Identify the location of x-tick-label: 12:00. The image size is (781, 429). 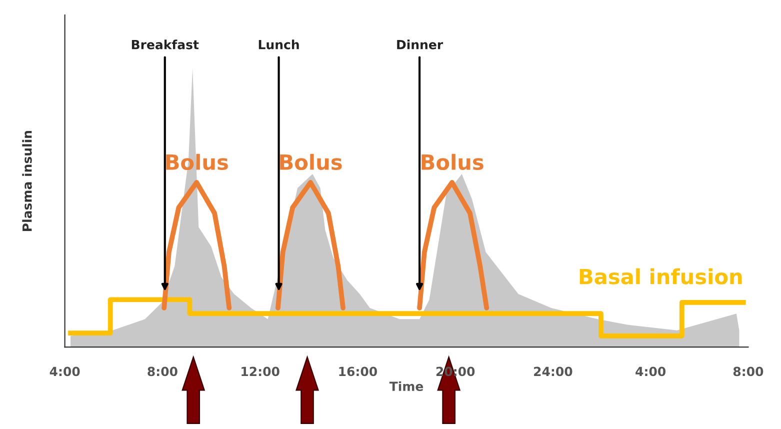
(261, 371).